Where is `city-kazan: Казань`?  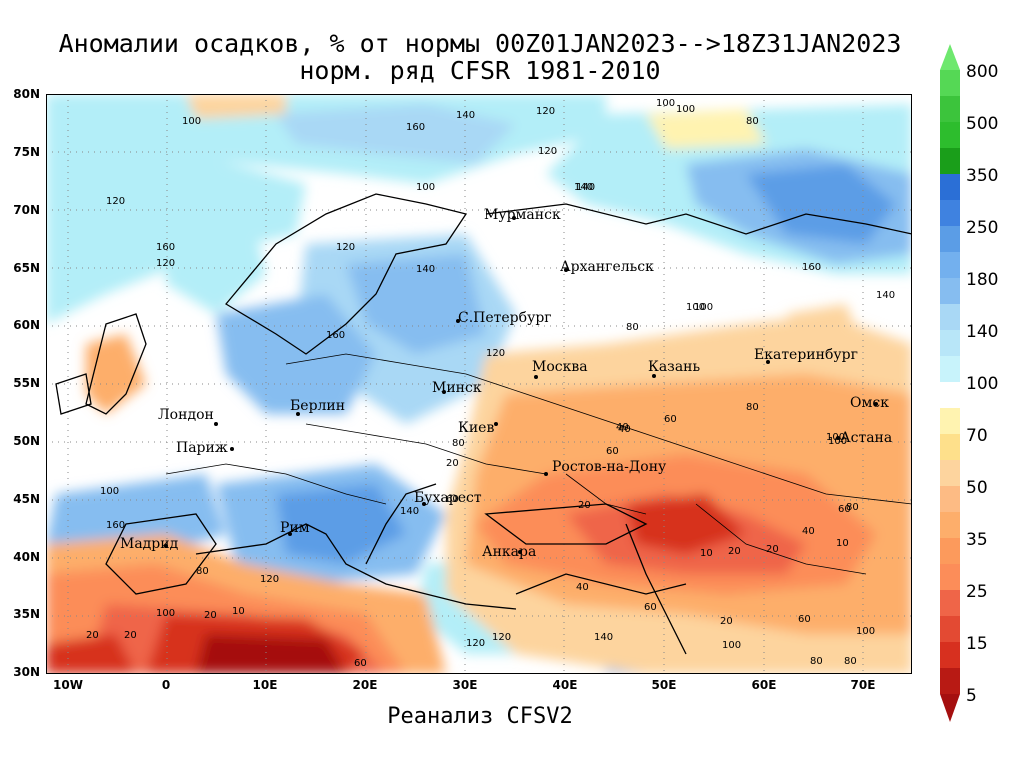
city-kazan: Казань is located at coordinates (674, 367).